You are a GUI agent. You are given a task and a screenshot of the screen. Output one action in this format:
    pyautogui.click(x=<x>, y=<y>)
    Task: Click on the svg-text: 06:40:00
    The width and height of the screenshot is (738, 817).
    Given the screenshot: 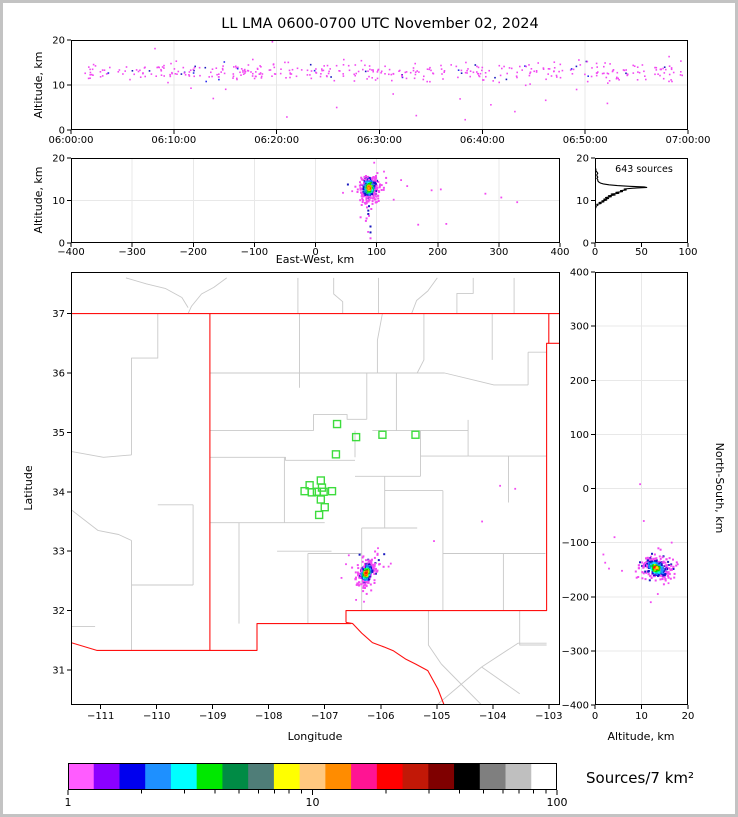 What is the action you would take?
    pyautogui.click(x=482, y=140)
    